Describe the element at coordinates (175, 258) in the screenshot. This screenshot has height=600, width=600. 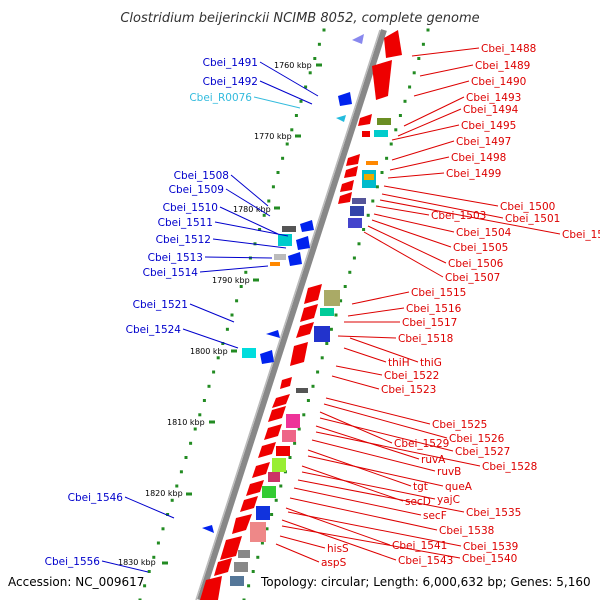
I see `gene-label-left: Cbei_1513` at that location.